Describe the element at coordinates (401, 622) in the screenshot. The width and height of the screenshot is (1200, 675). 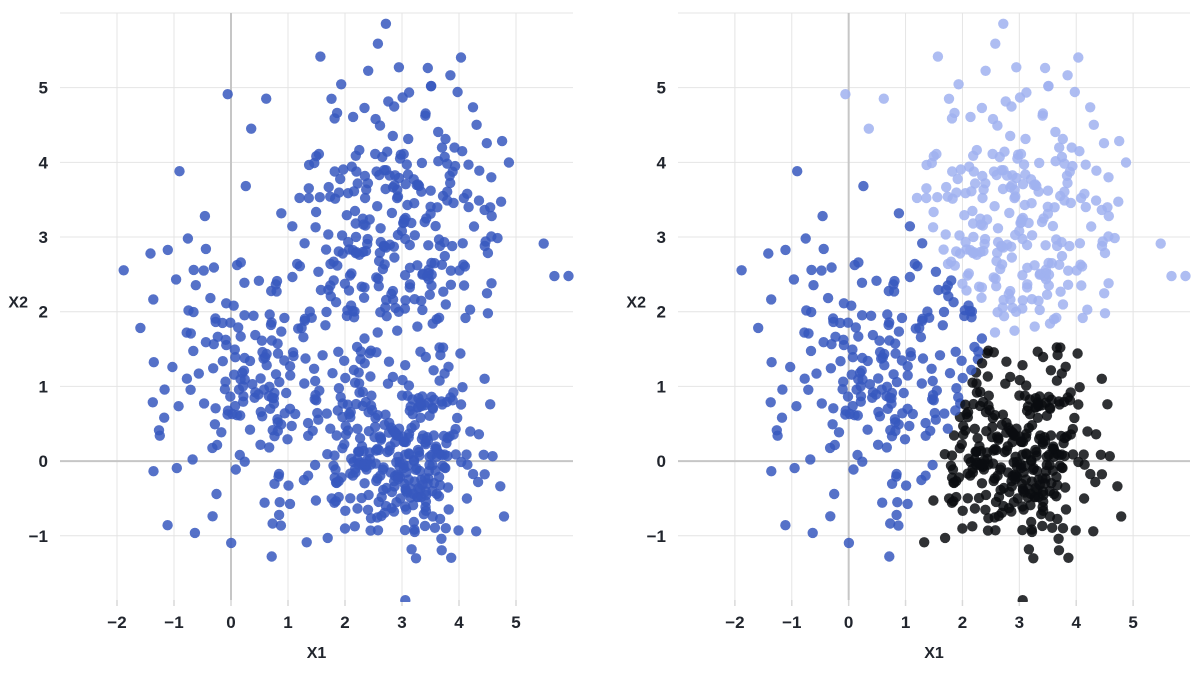
I see `x-tick-label: 3` at that location.